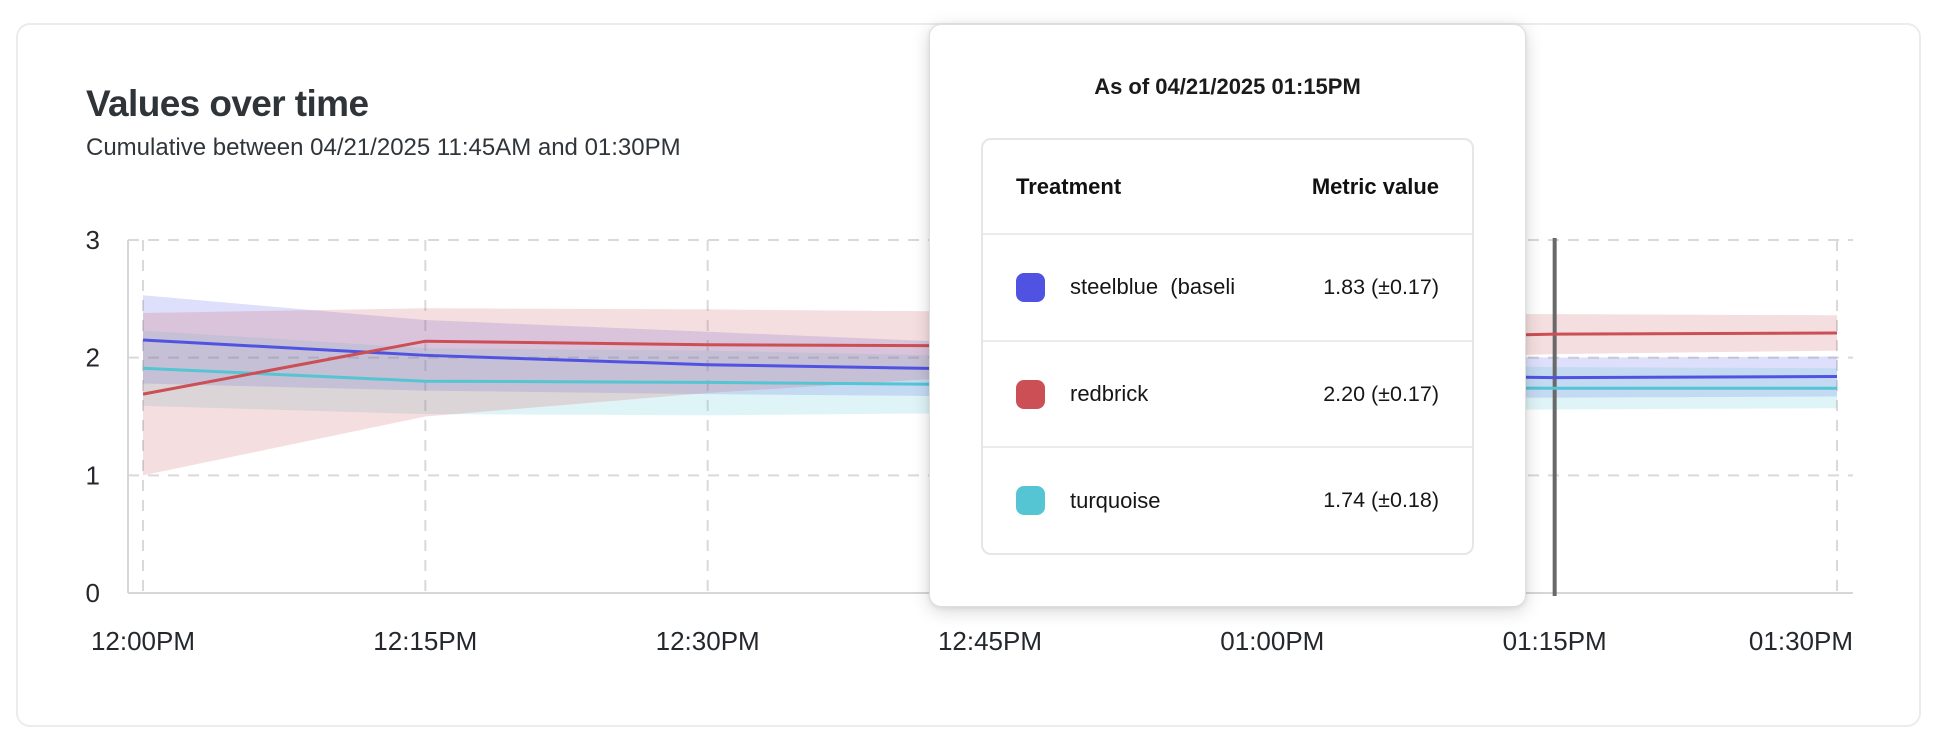  Describe the element at coordinates (227, 103) in the screenshot. I see `chart-title: Values over time` at that location.